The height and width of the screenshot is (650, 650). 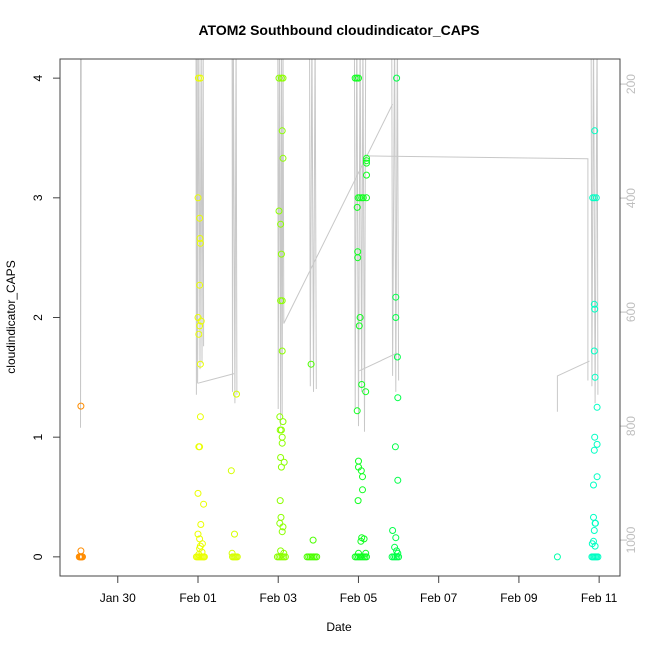 I want to click on y-tick-label: 0, so click(x=38, y=556).